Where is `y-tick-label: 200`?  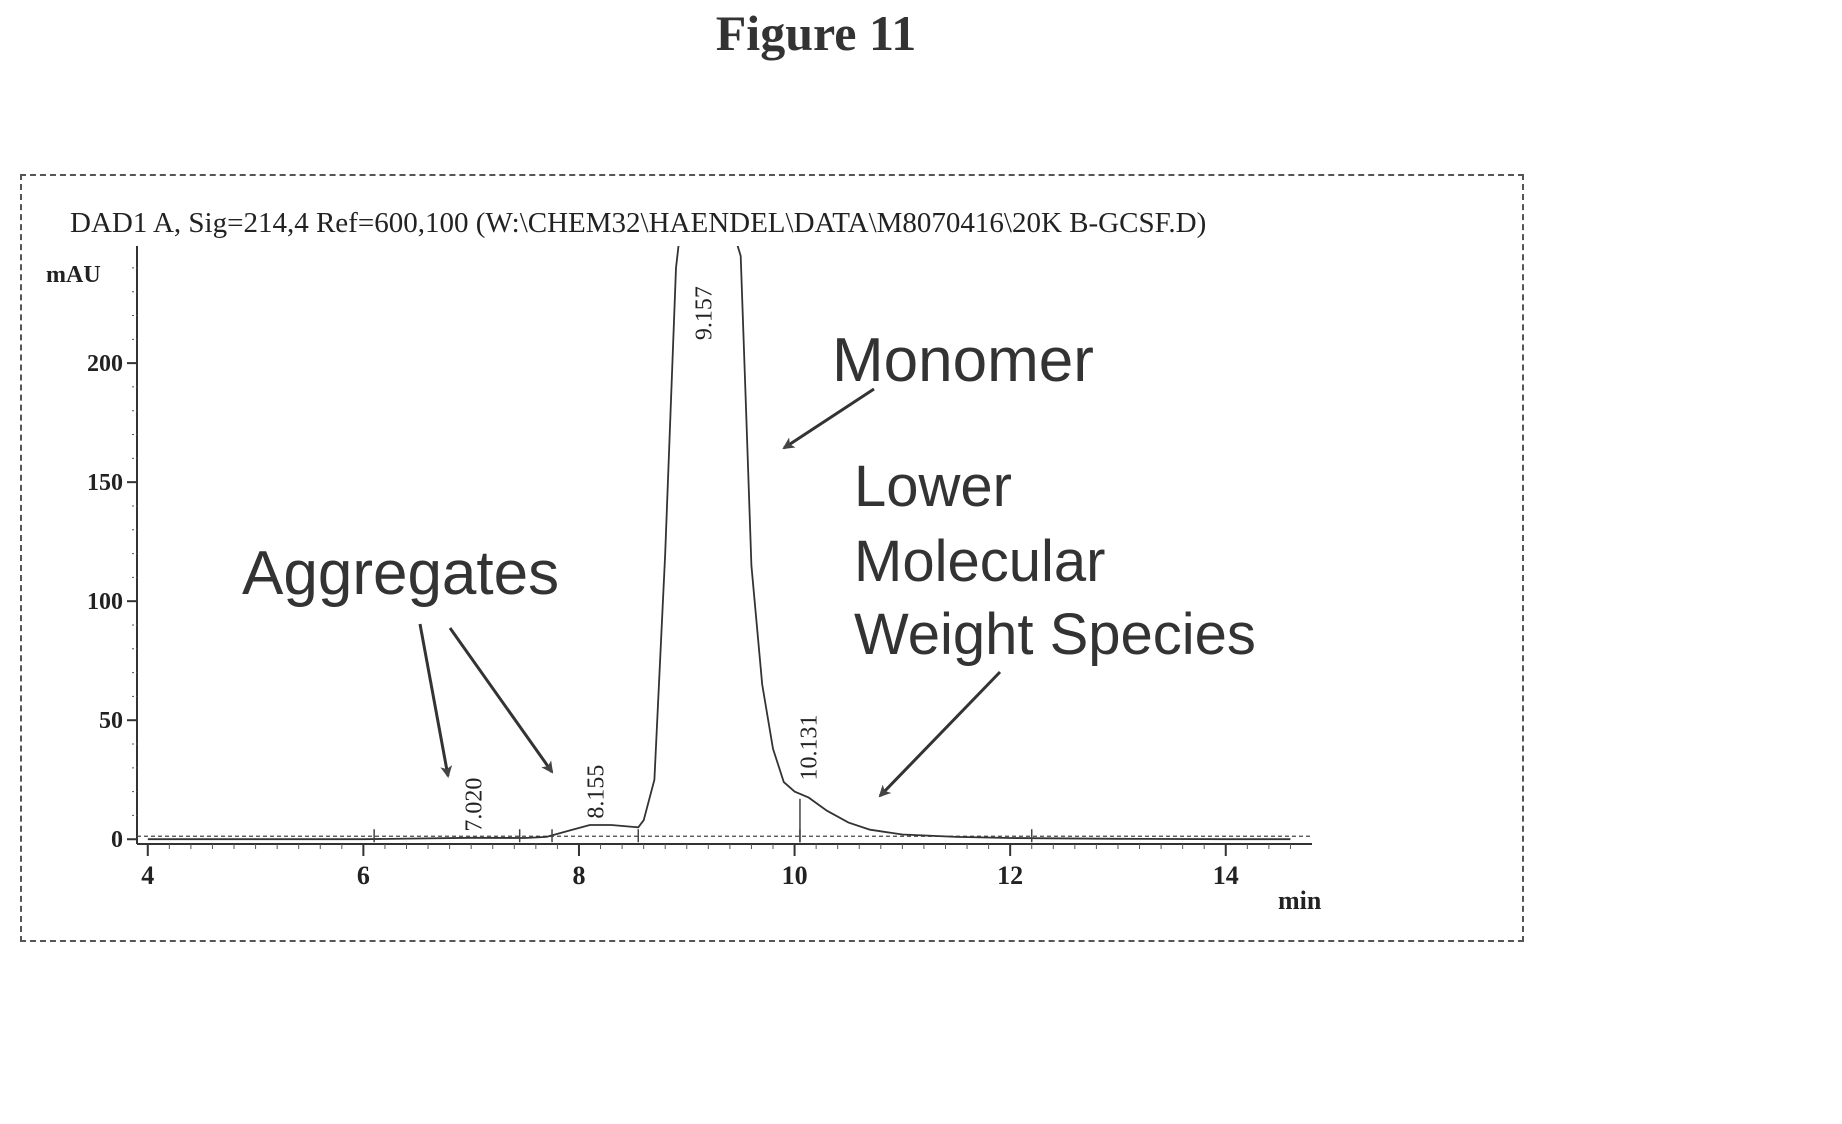 y-tick-label: 200 is located at coordinates (105, 364).